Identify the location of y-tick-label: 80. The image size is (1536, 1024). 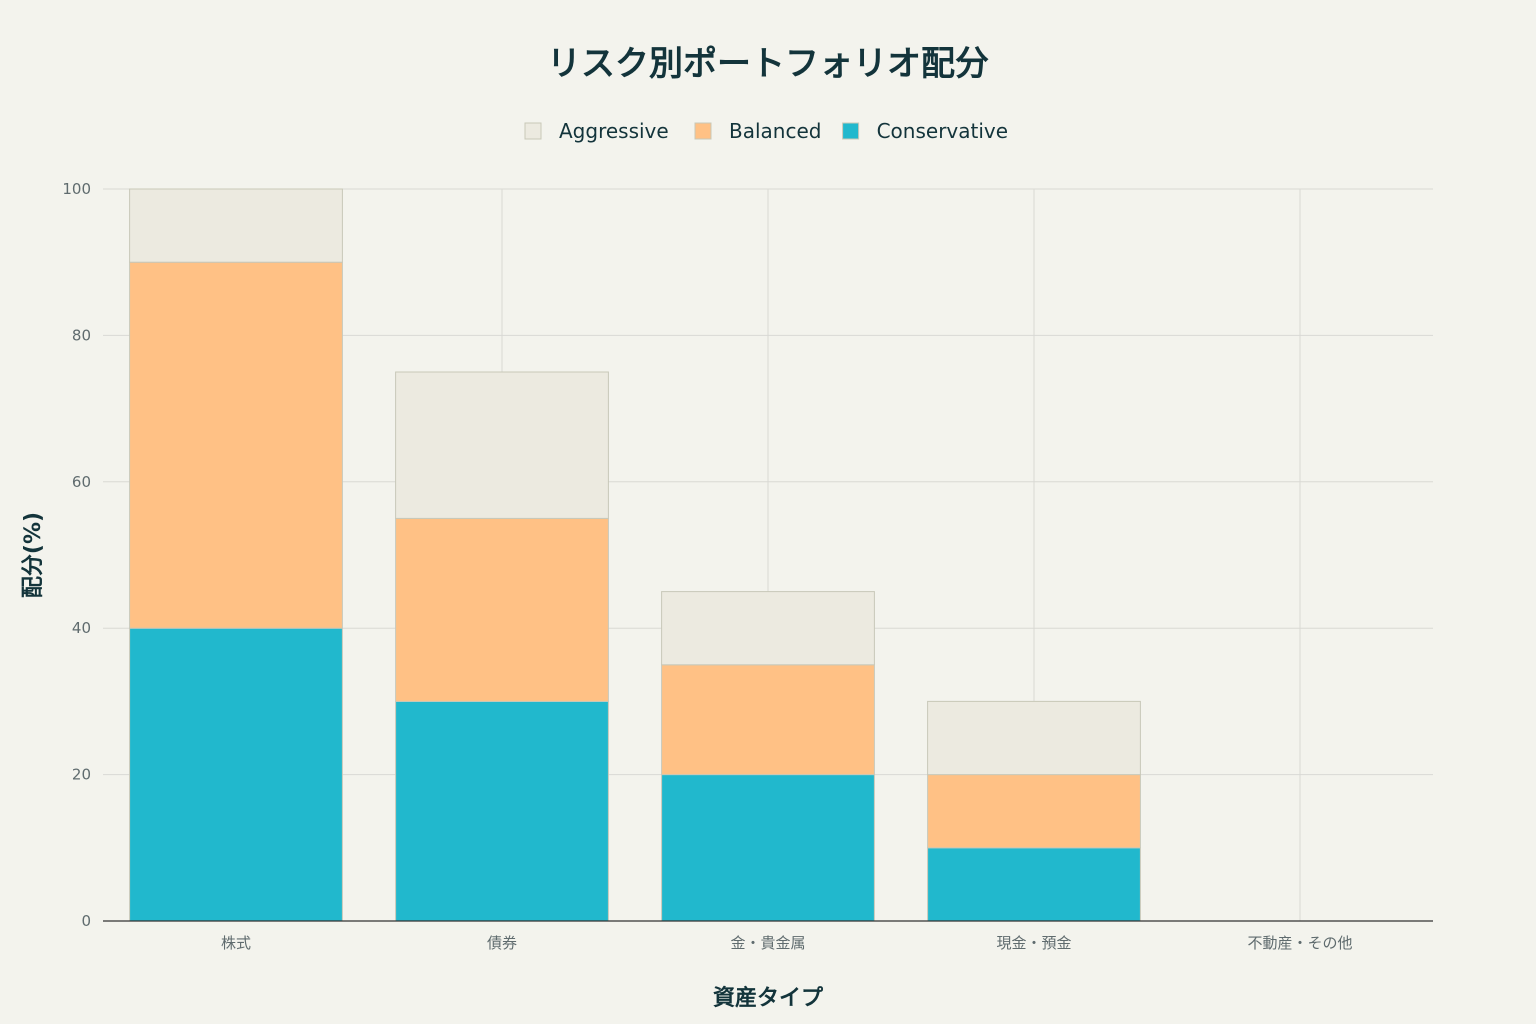
(81, 335).